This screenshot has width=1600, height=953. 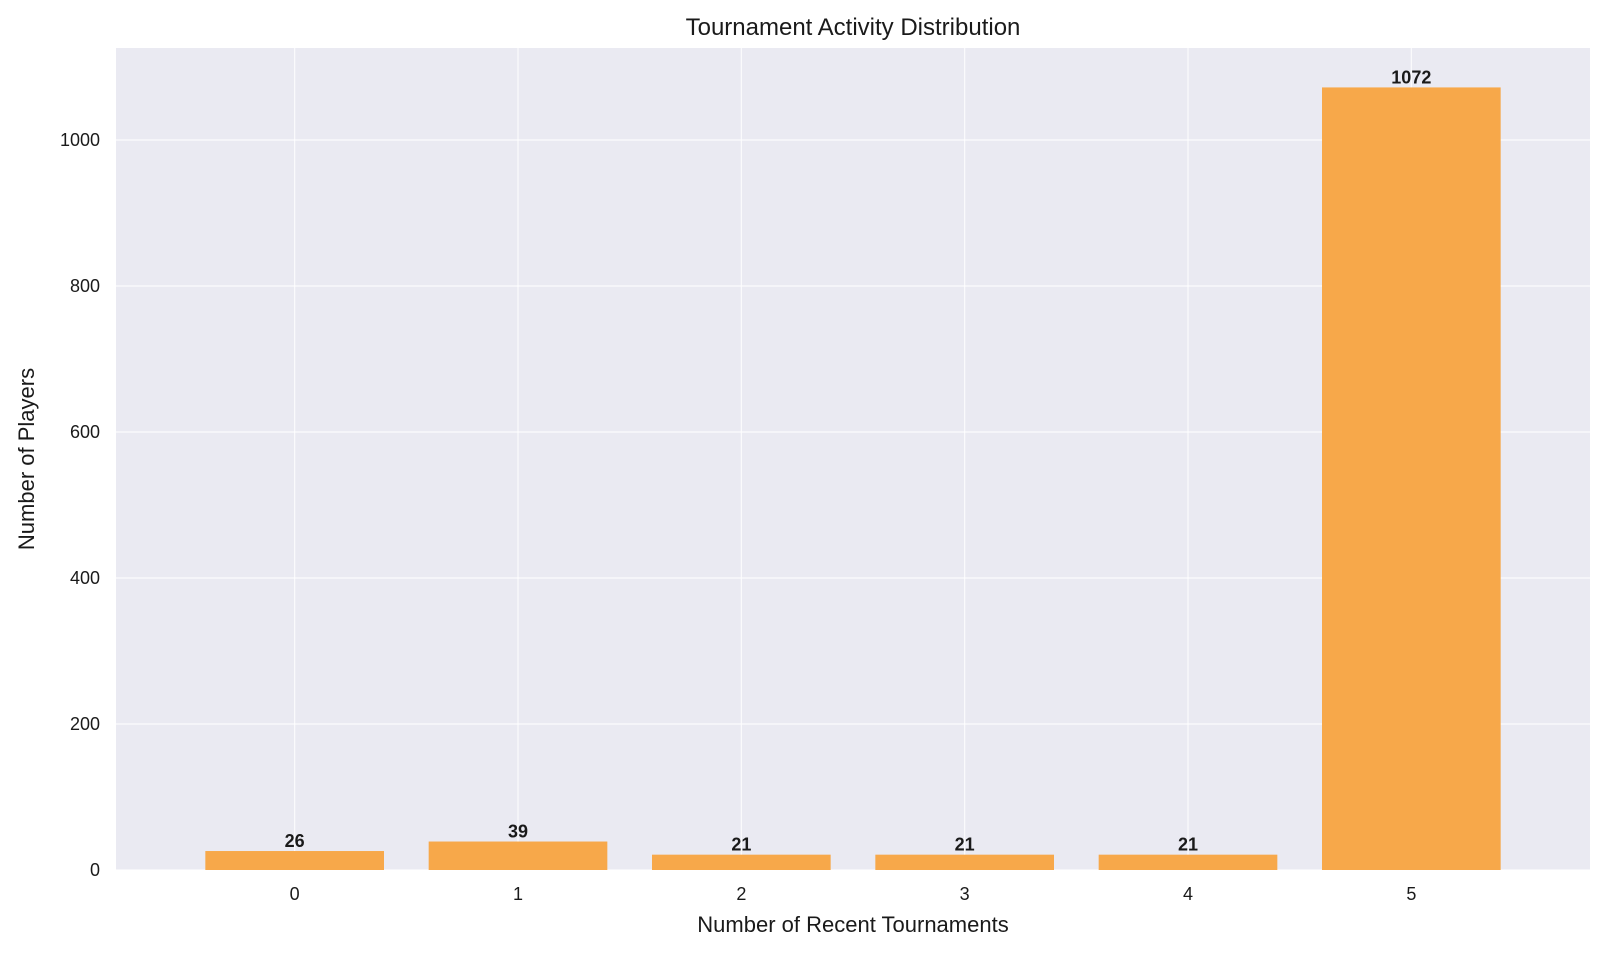 I want to click on bar-value-label: 39, so click(x=518, y=832).